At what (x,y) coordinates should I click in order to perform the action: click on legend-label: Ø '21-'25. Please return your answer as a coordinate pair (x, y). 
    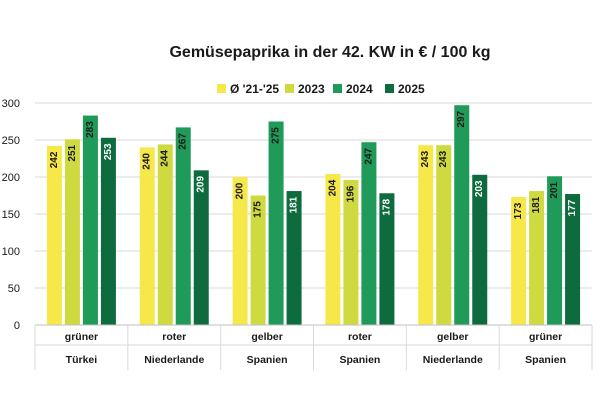
    Looking at the image, I should click on (254, 89).